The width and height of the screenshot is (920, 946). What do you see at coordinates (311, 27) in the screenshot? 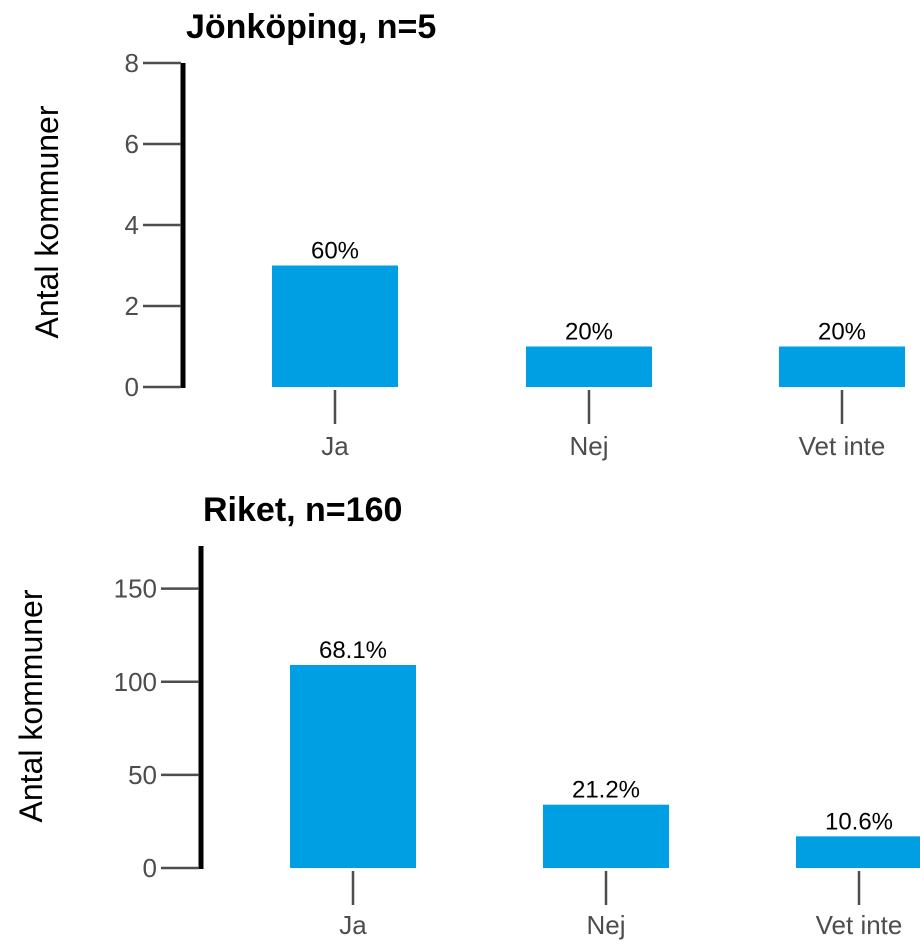
I see `chart-title: Jönköping, n=5` at bounding box center [311, 27].